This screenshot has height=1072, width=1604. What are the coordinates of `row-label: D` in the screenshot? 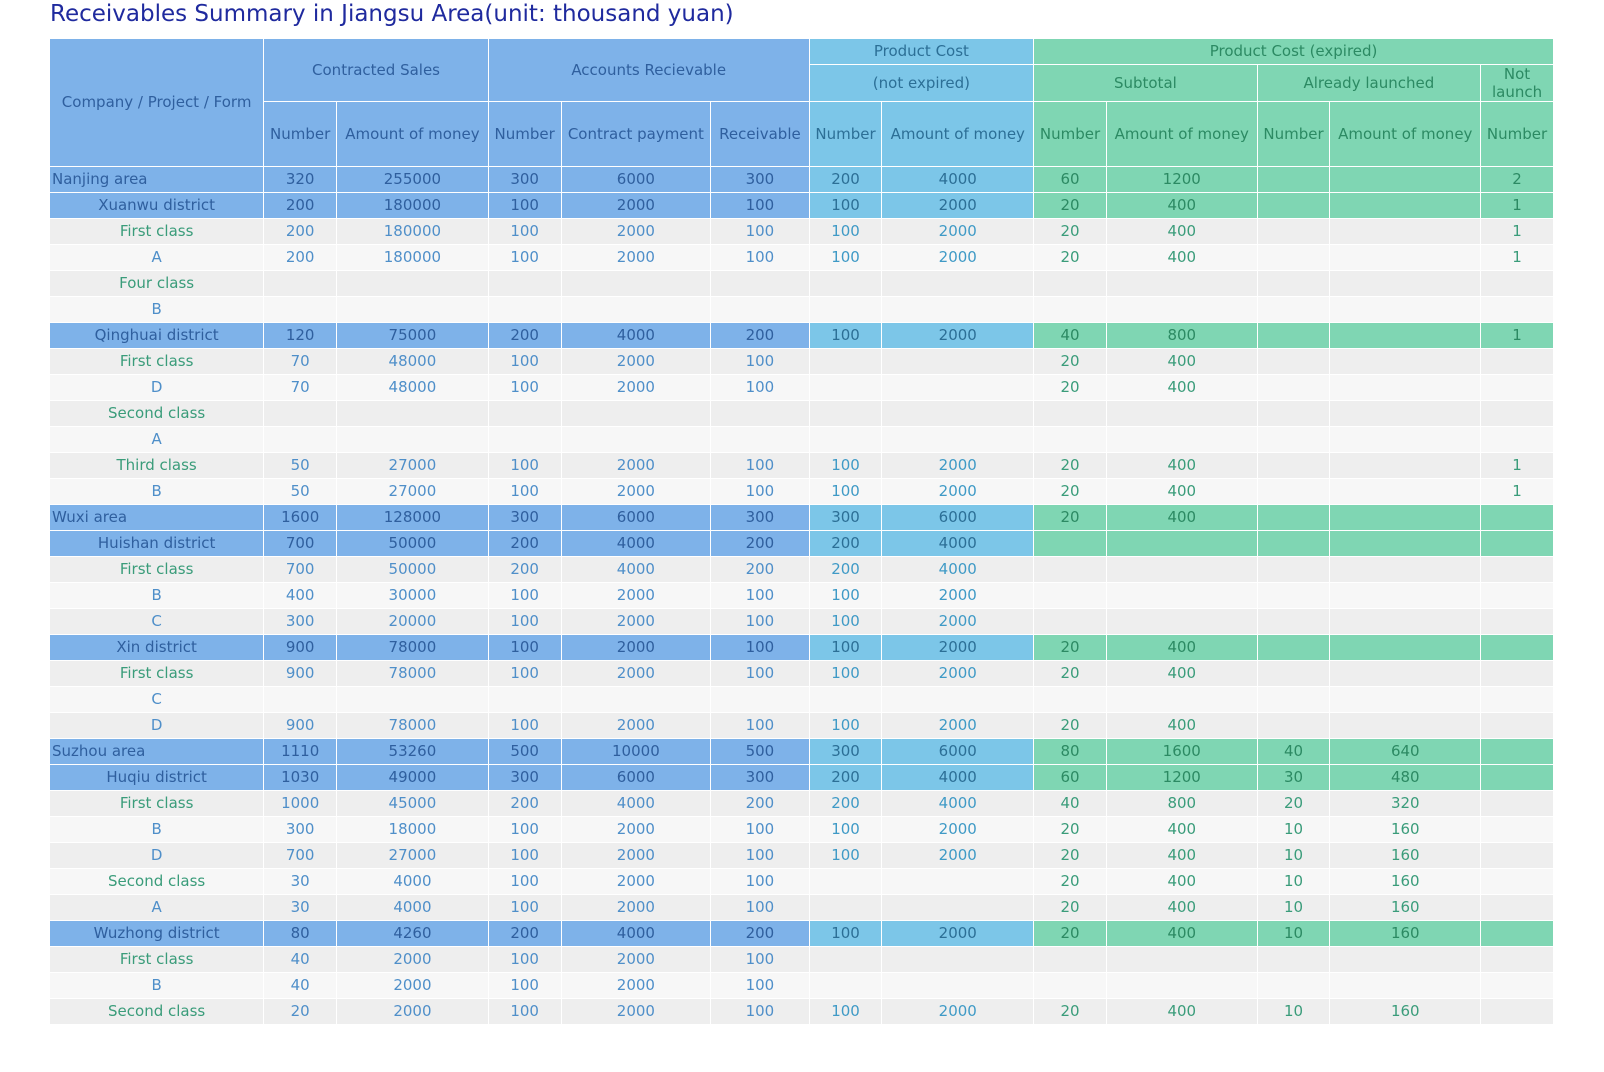 It's located at (156, 855).